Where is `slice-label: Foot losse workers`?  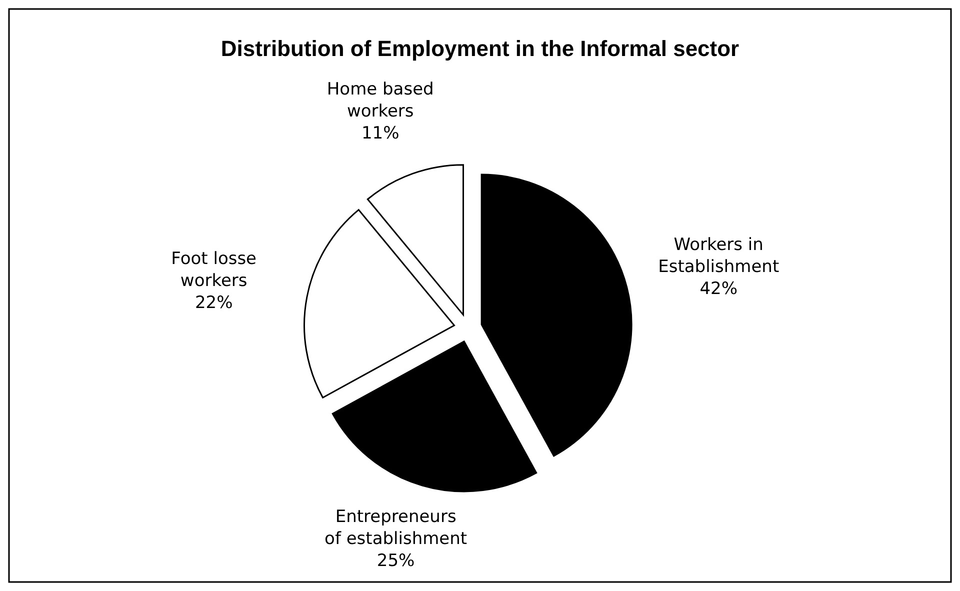
slice-label: Foot losse workers is located at coordinates (214, 269).